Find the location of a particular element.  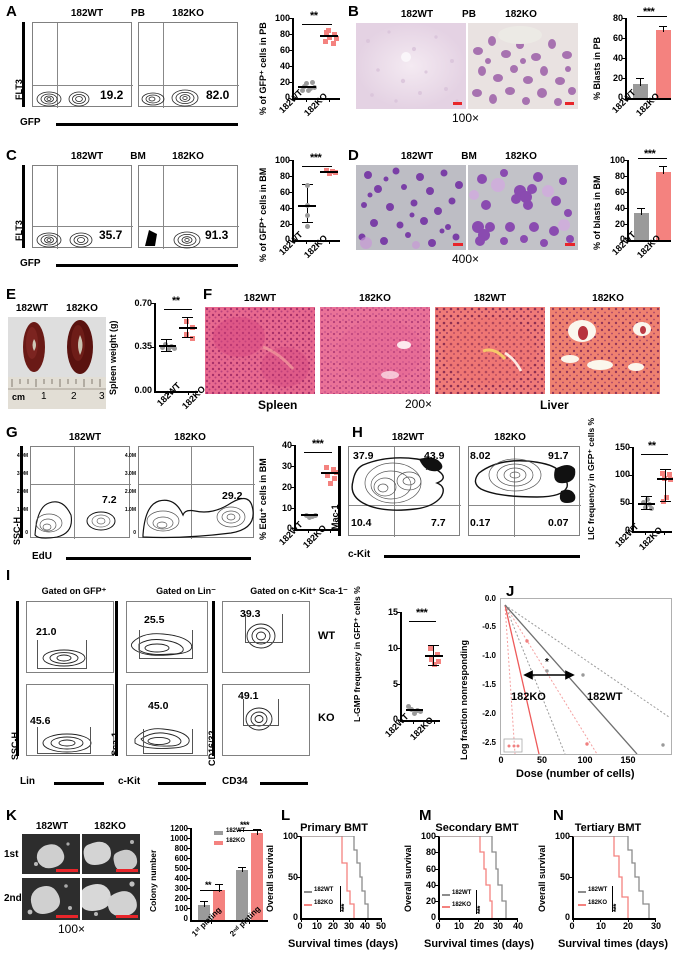

panel-f-magnification: 200× is located at coordinates (419, 404).